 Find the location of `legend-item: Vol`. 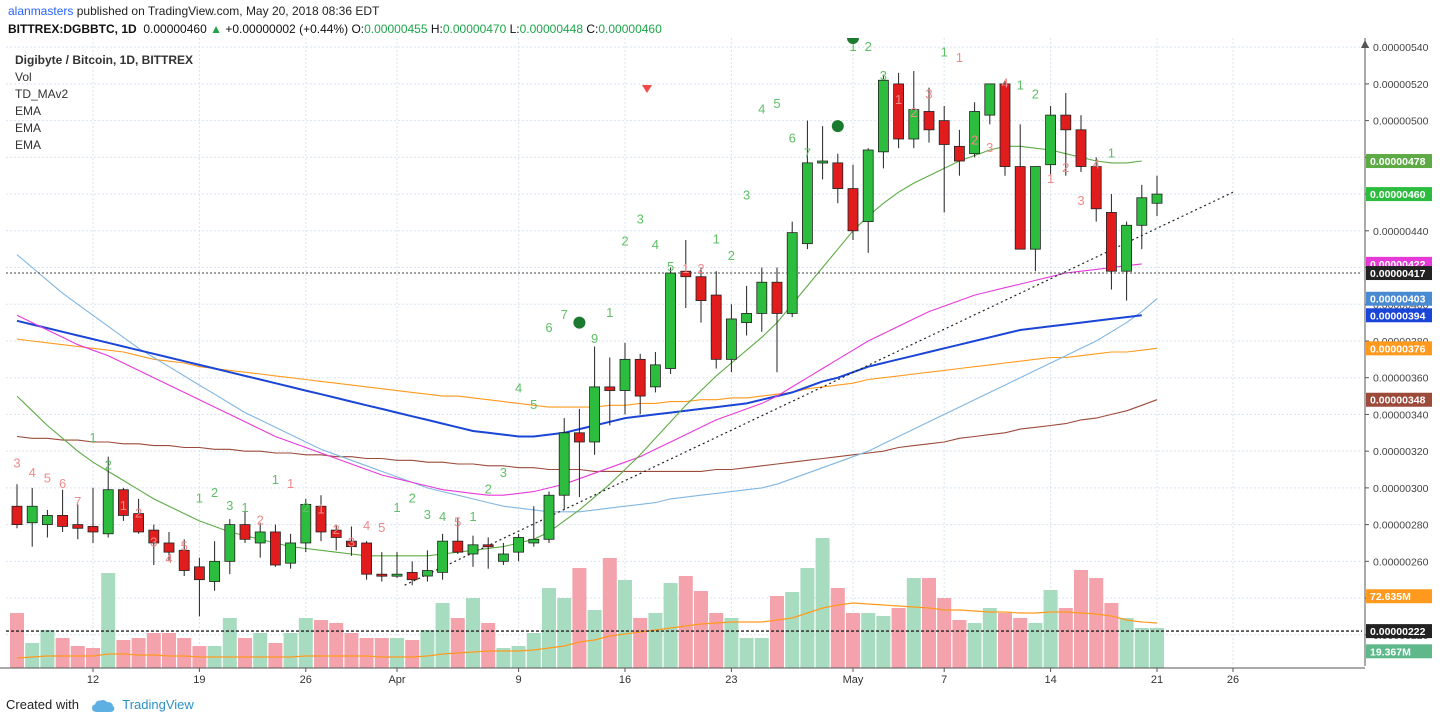

legend-item: Vol is located at coordinates (23, 77).